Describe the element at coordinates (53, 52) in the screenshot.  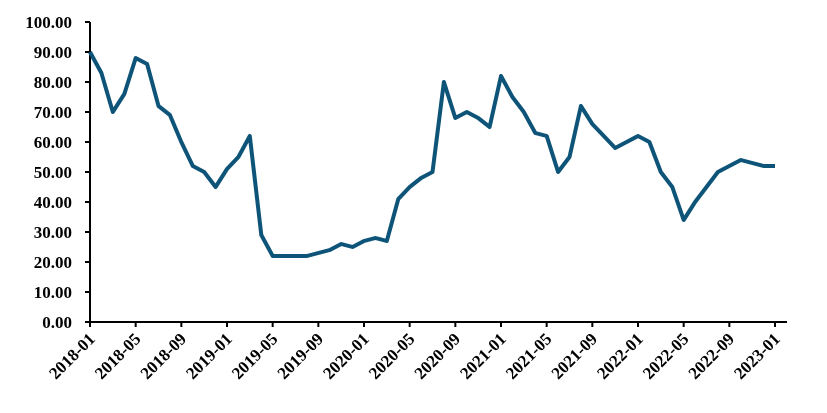
I see `y-tick-label: 90.00` at that location.